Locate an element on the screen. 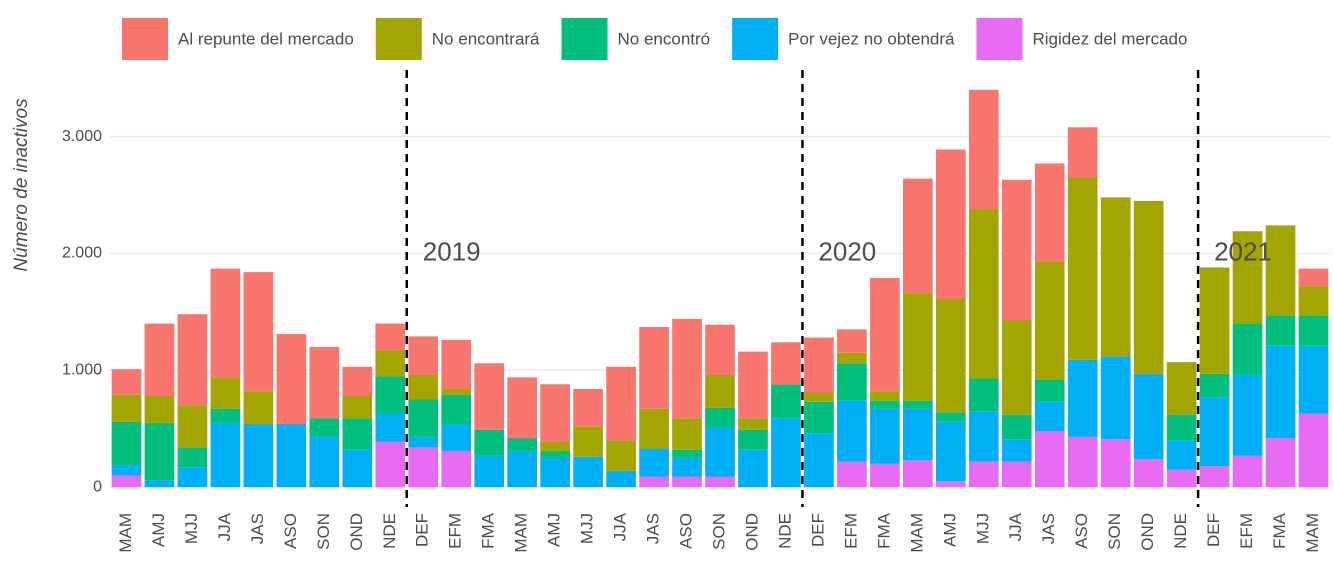  y-tick-label: 2.000 is located at coordinates (82, 253).